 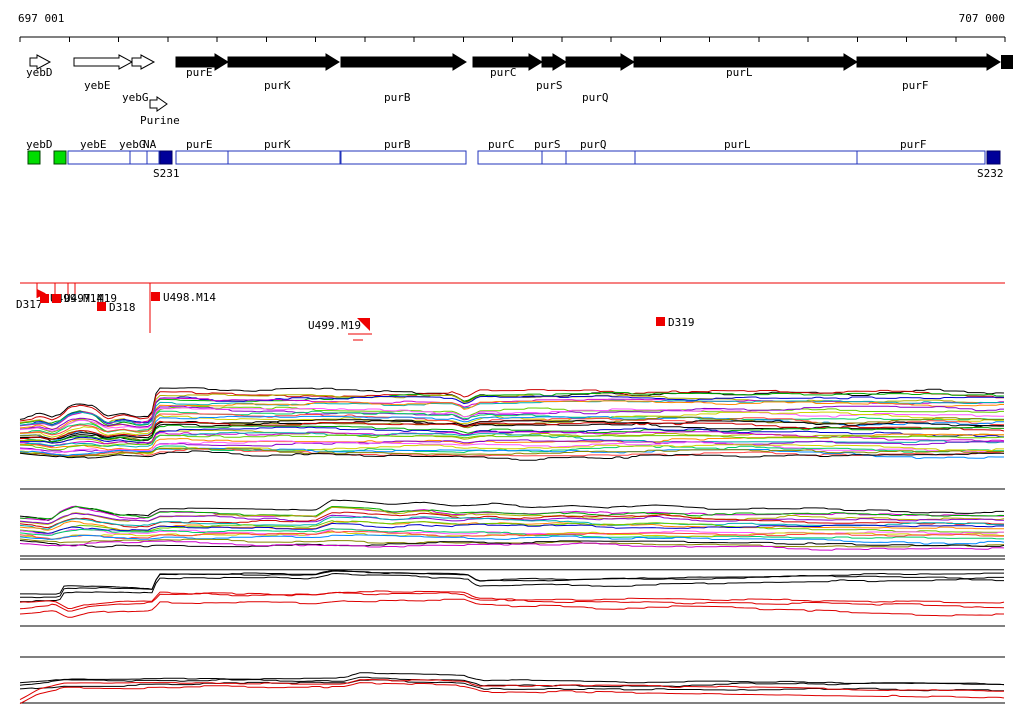 I want to click on site-label-S231: S231, so click(x=166, y=173).